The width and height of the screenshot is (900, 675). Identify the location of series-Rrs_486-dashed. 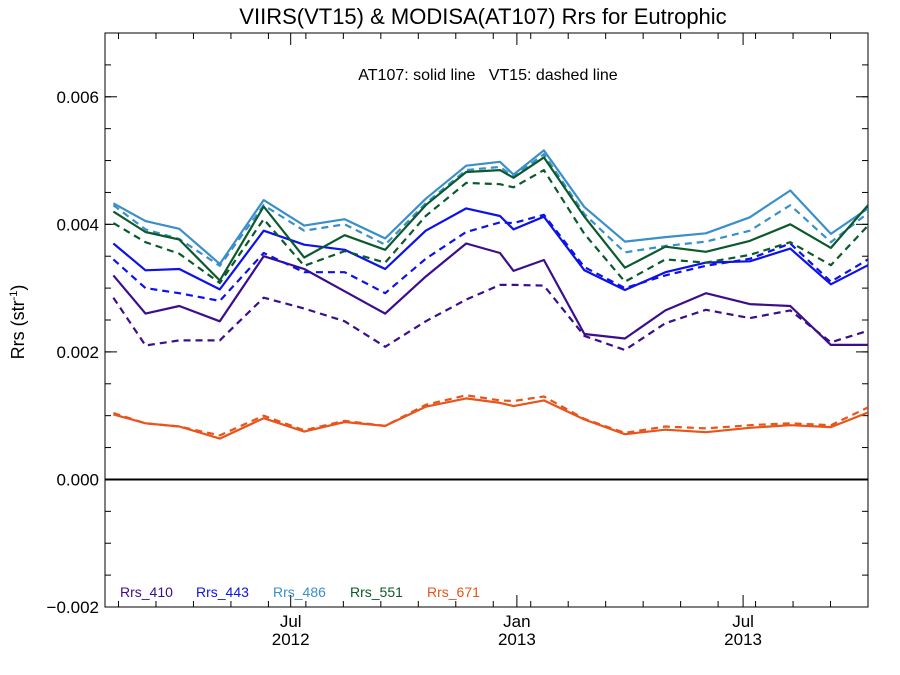
(490, 210).